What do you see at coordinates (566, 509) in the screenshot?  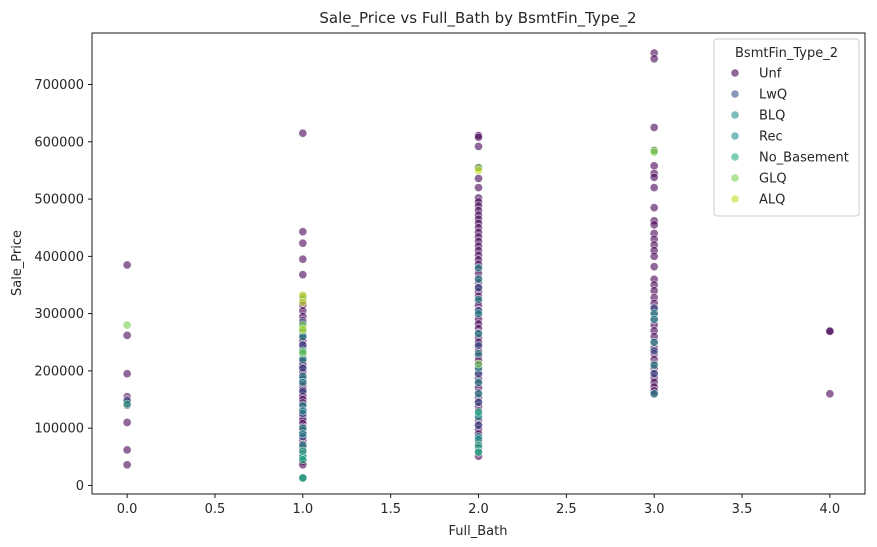 I see `x-tick-label: 2.5` at bounding box center [566, 509].